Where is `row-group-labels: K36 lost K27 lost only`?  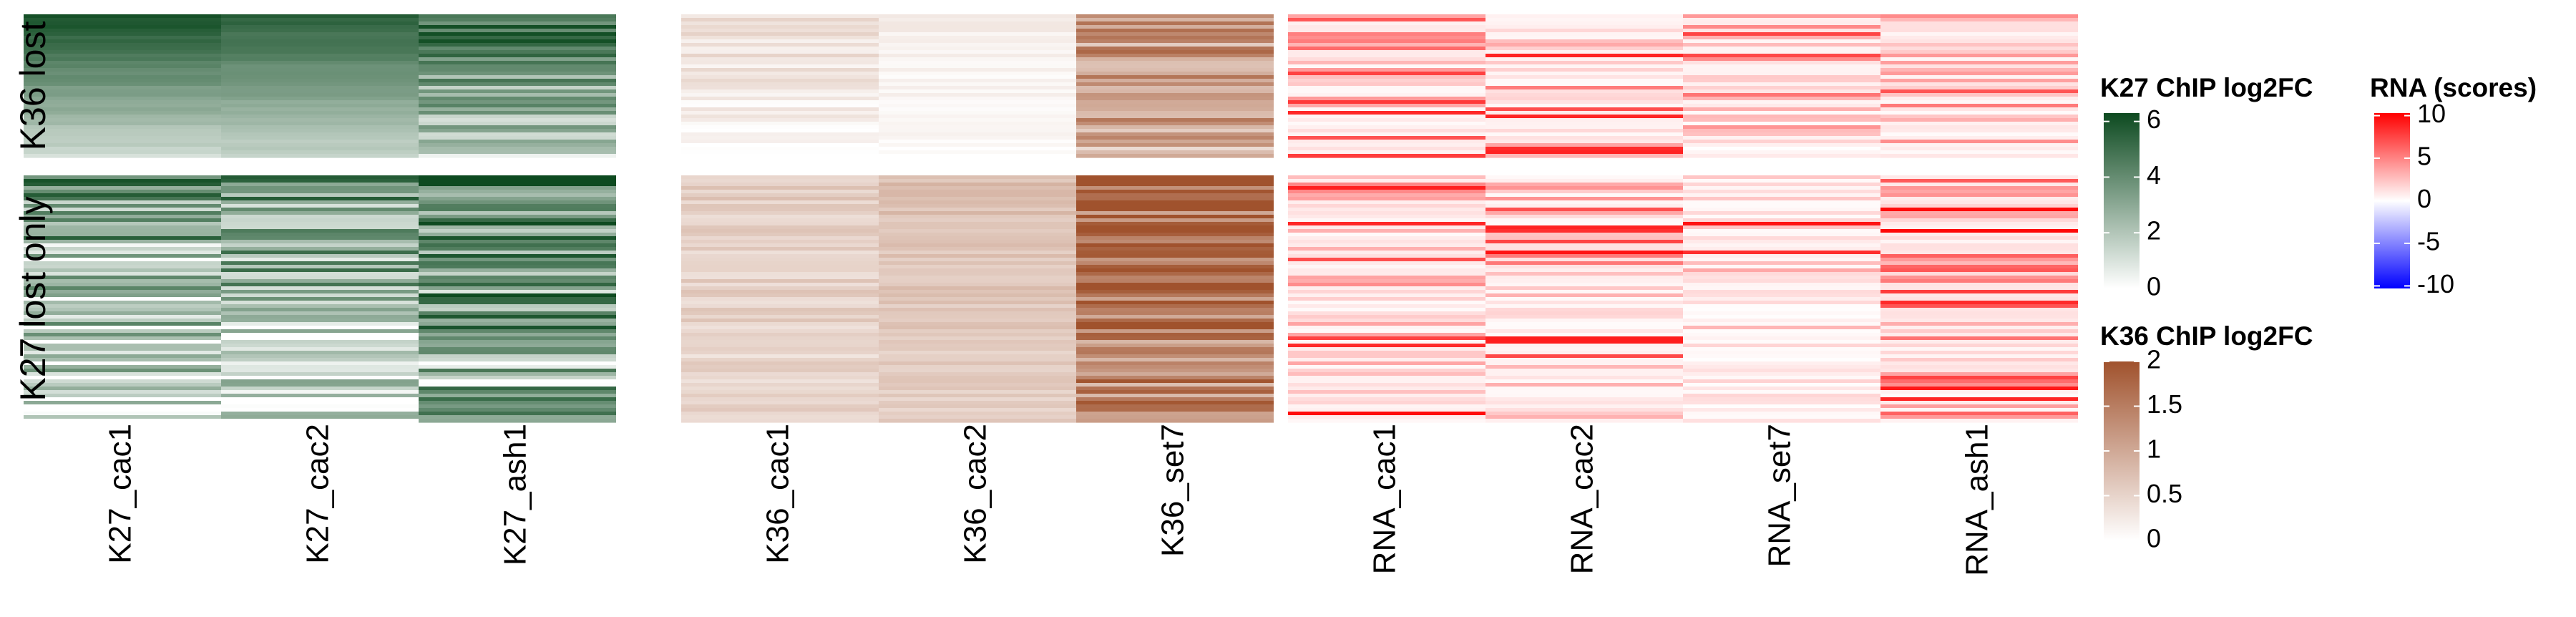 row-group-labels: K36 lost K27 lost only is located at coordinates (33, 212).